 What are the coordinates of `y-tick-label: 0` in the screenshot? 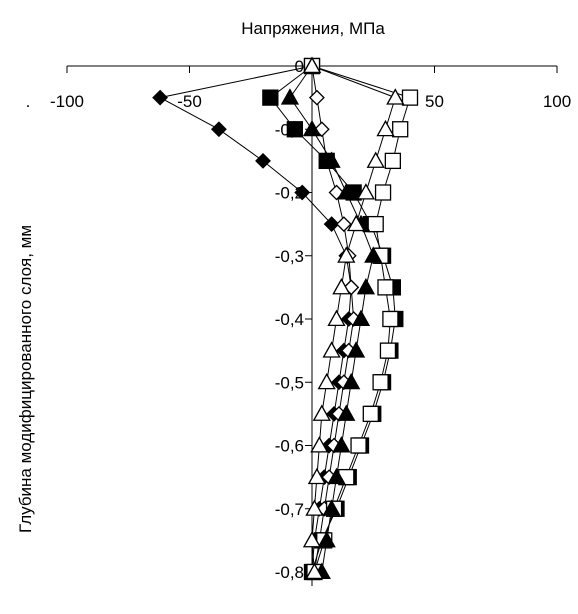 It's located at (299, 66).